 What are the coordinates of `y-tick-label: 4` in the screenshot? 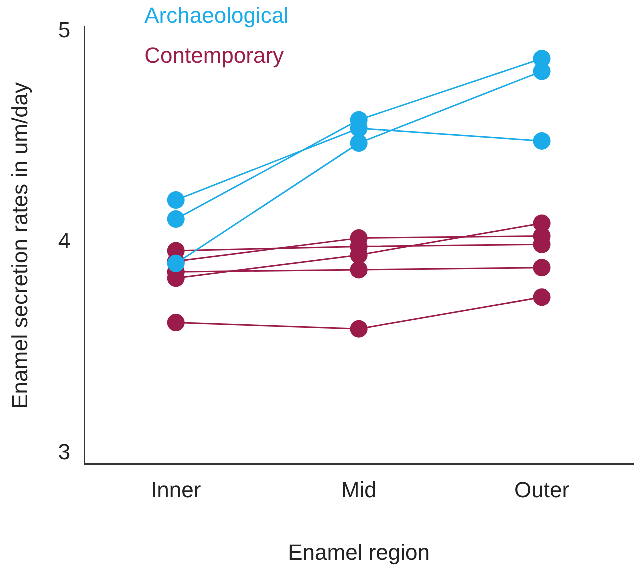 It's located at (64, 241).